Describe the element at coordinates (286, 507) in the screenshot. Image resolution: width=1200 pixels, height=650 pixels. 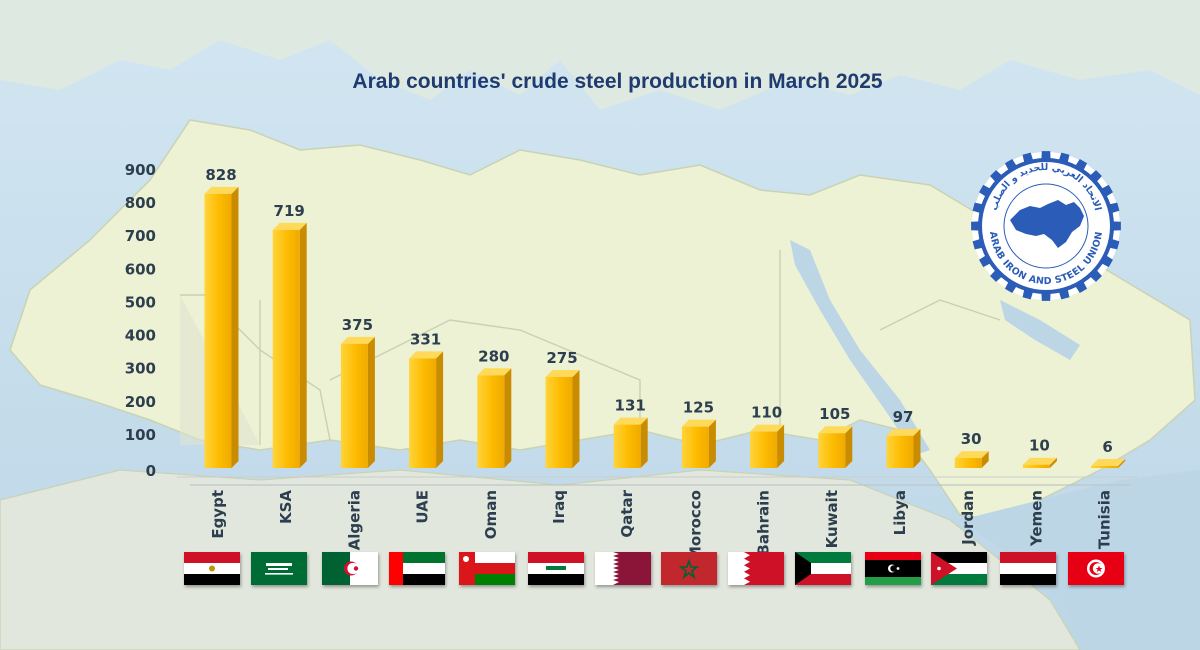
I see `x-tick-label: KSA` at that location.